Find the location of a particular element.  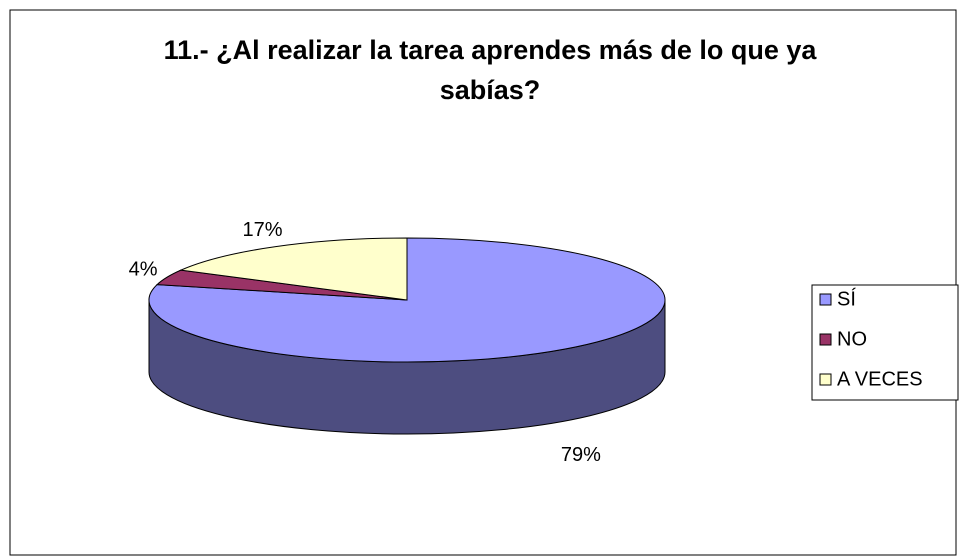

legend-label: SÍ is located at coordinates (846, 298).